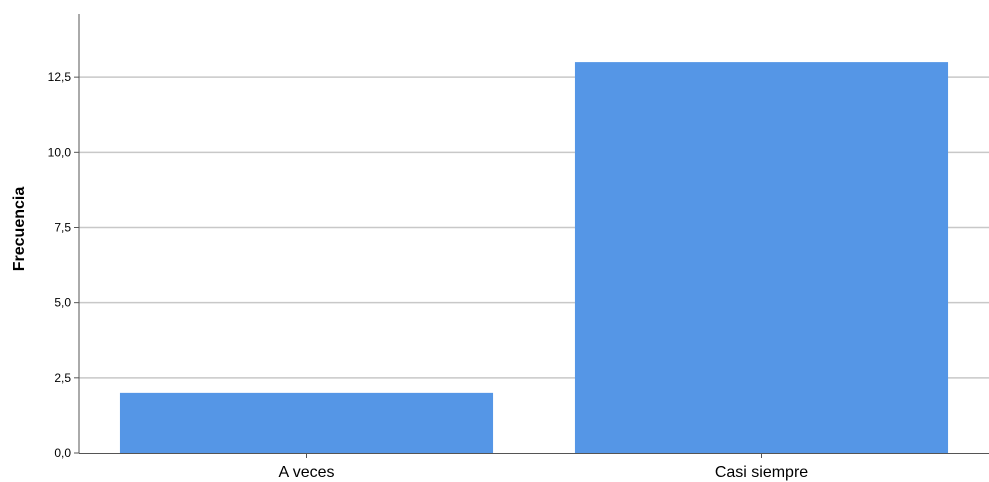  Describe the element at coordinates (62, 227) in the screenshot. I see `y-tick-label: 7,5` at that location.